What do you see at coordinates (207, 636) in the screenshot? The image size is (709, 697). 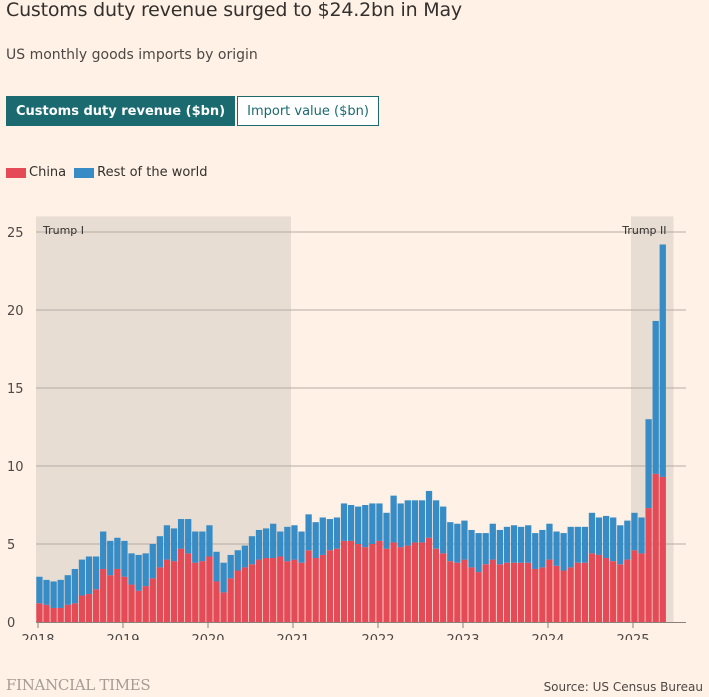 I see `x-tick-label: 2020` at bounding box center [207, 636].